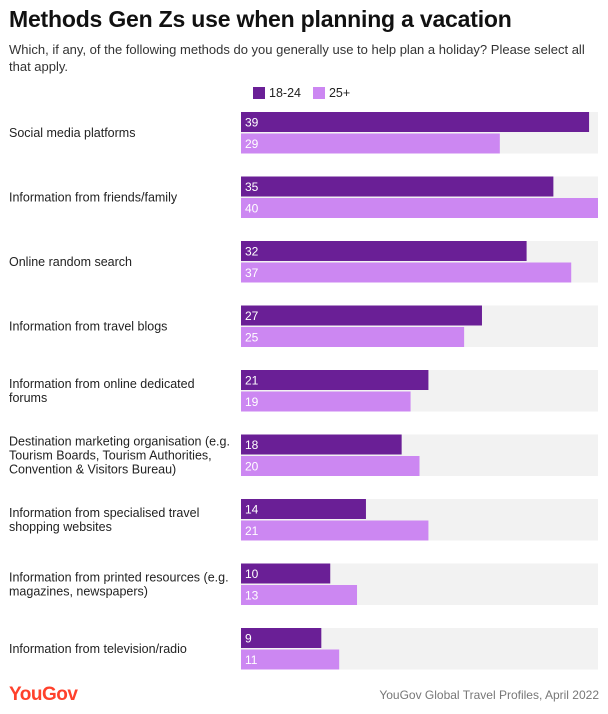  I want to click on data-label-25-plus: 25, so click(252, 338).